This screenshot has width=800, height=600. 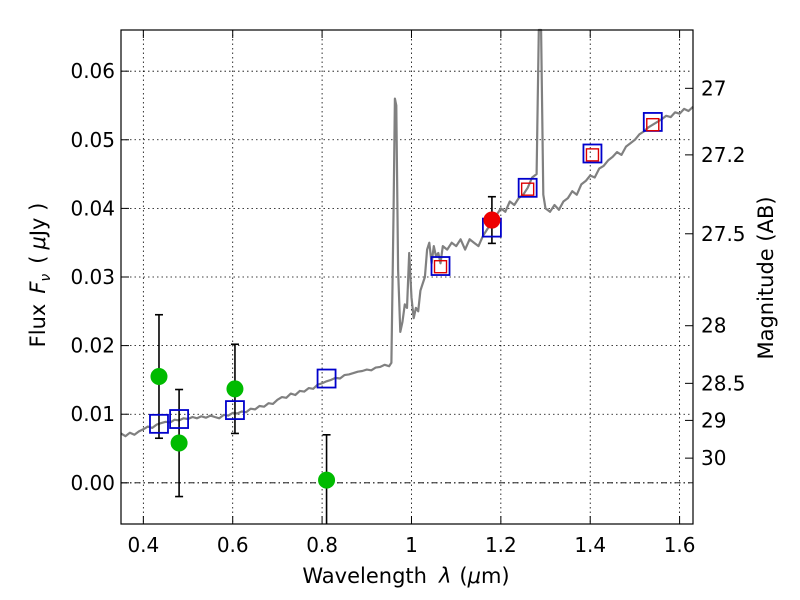 I want to click on y-tick-label: 0.03, so click(x=92, y=277).